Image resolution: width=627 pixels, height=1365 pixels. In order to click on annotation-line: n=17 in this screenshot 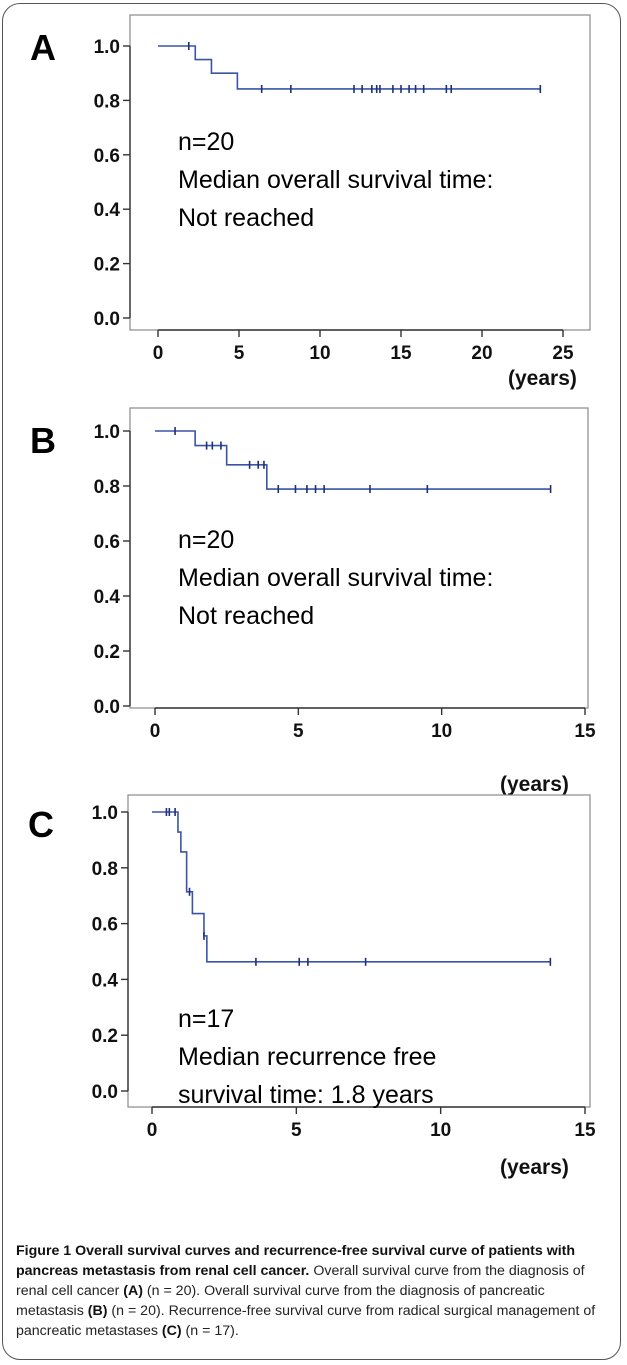, I will do `click(206, 1019)`.